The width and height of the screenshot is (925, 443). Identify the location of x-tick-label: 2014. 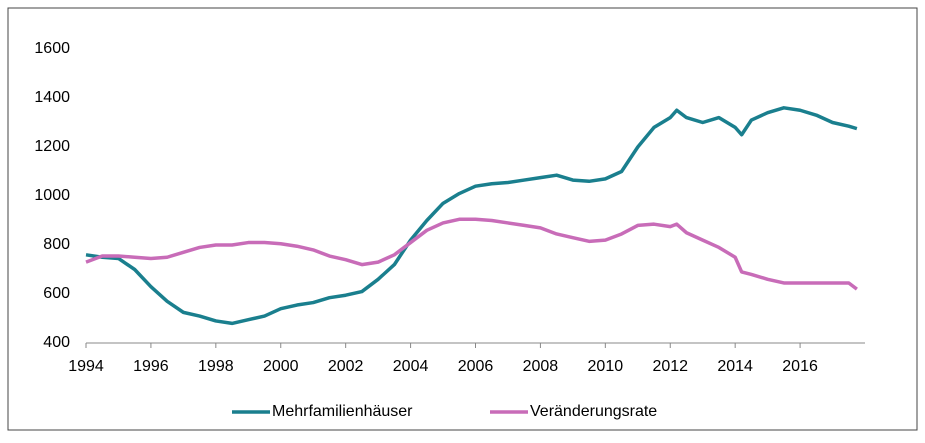
(735, 366).